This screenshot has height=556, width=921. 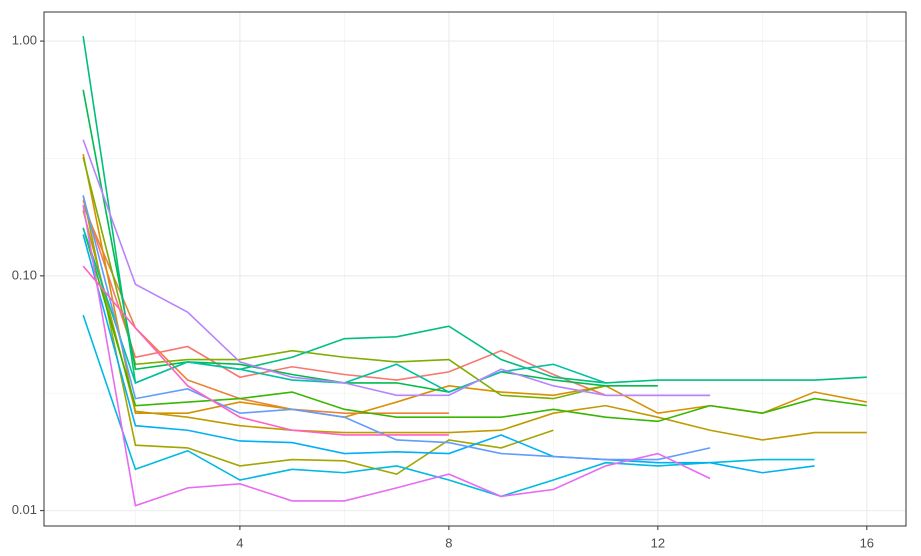 What do you see at coordinates (448, 542) in the screenshot?
I see `x-tick-label: 8` at bounding box center [448, 542].